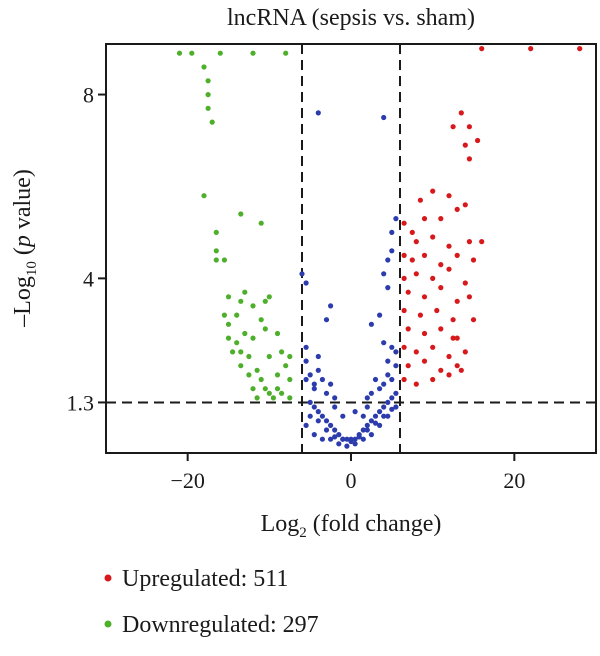 The height and width of the screenshot is (656, 600). Describe the element at coordinates (205, 579) in the screenshot. I see `legend-label-up: Upregulated: 511` at that location.